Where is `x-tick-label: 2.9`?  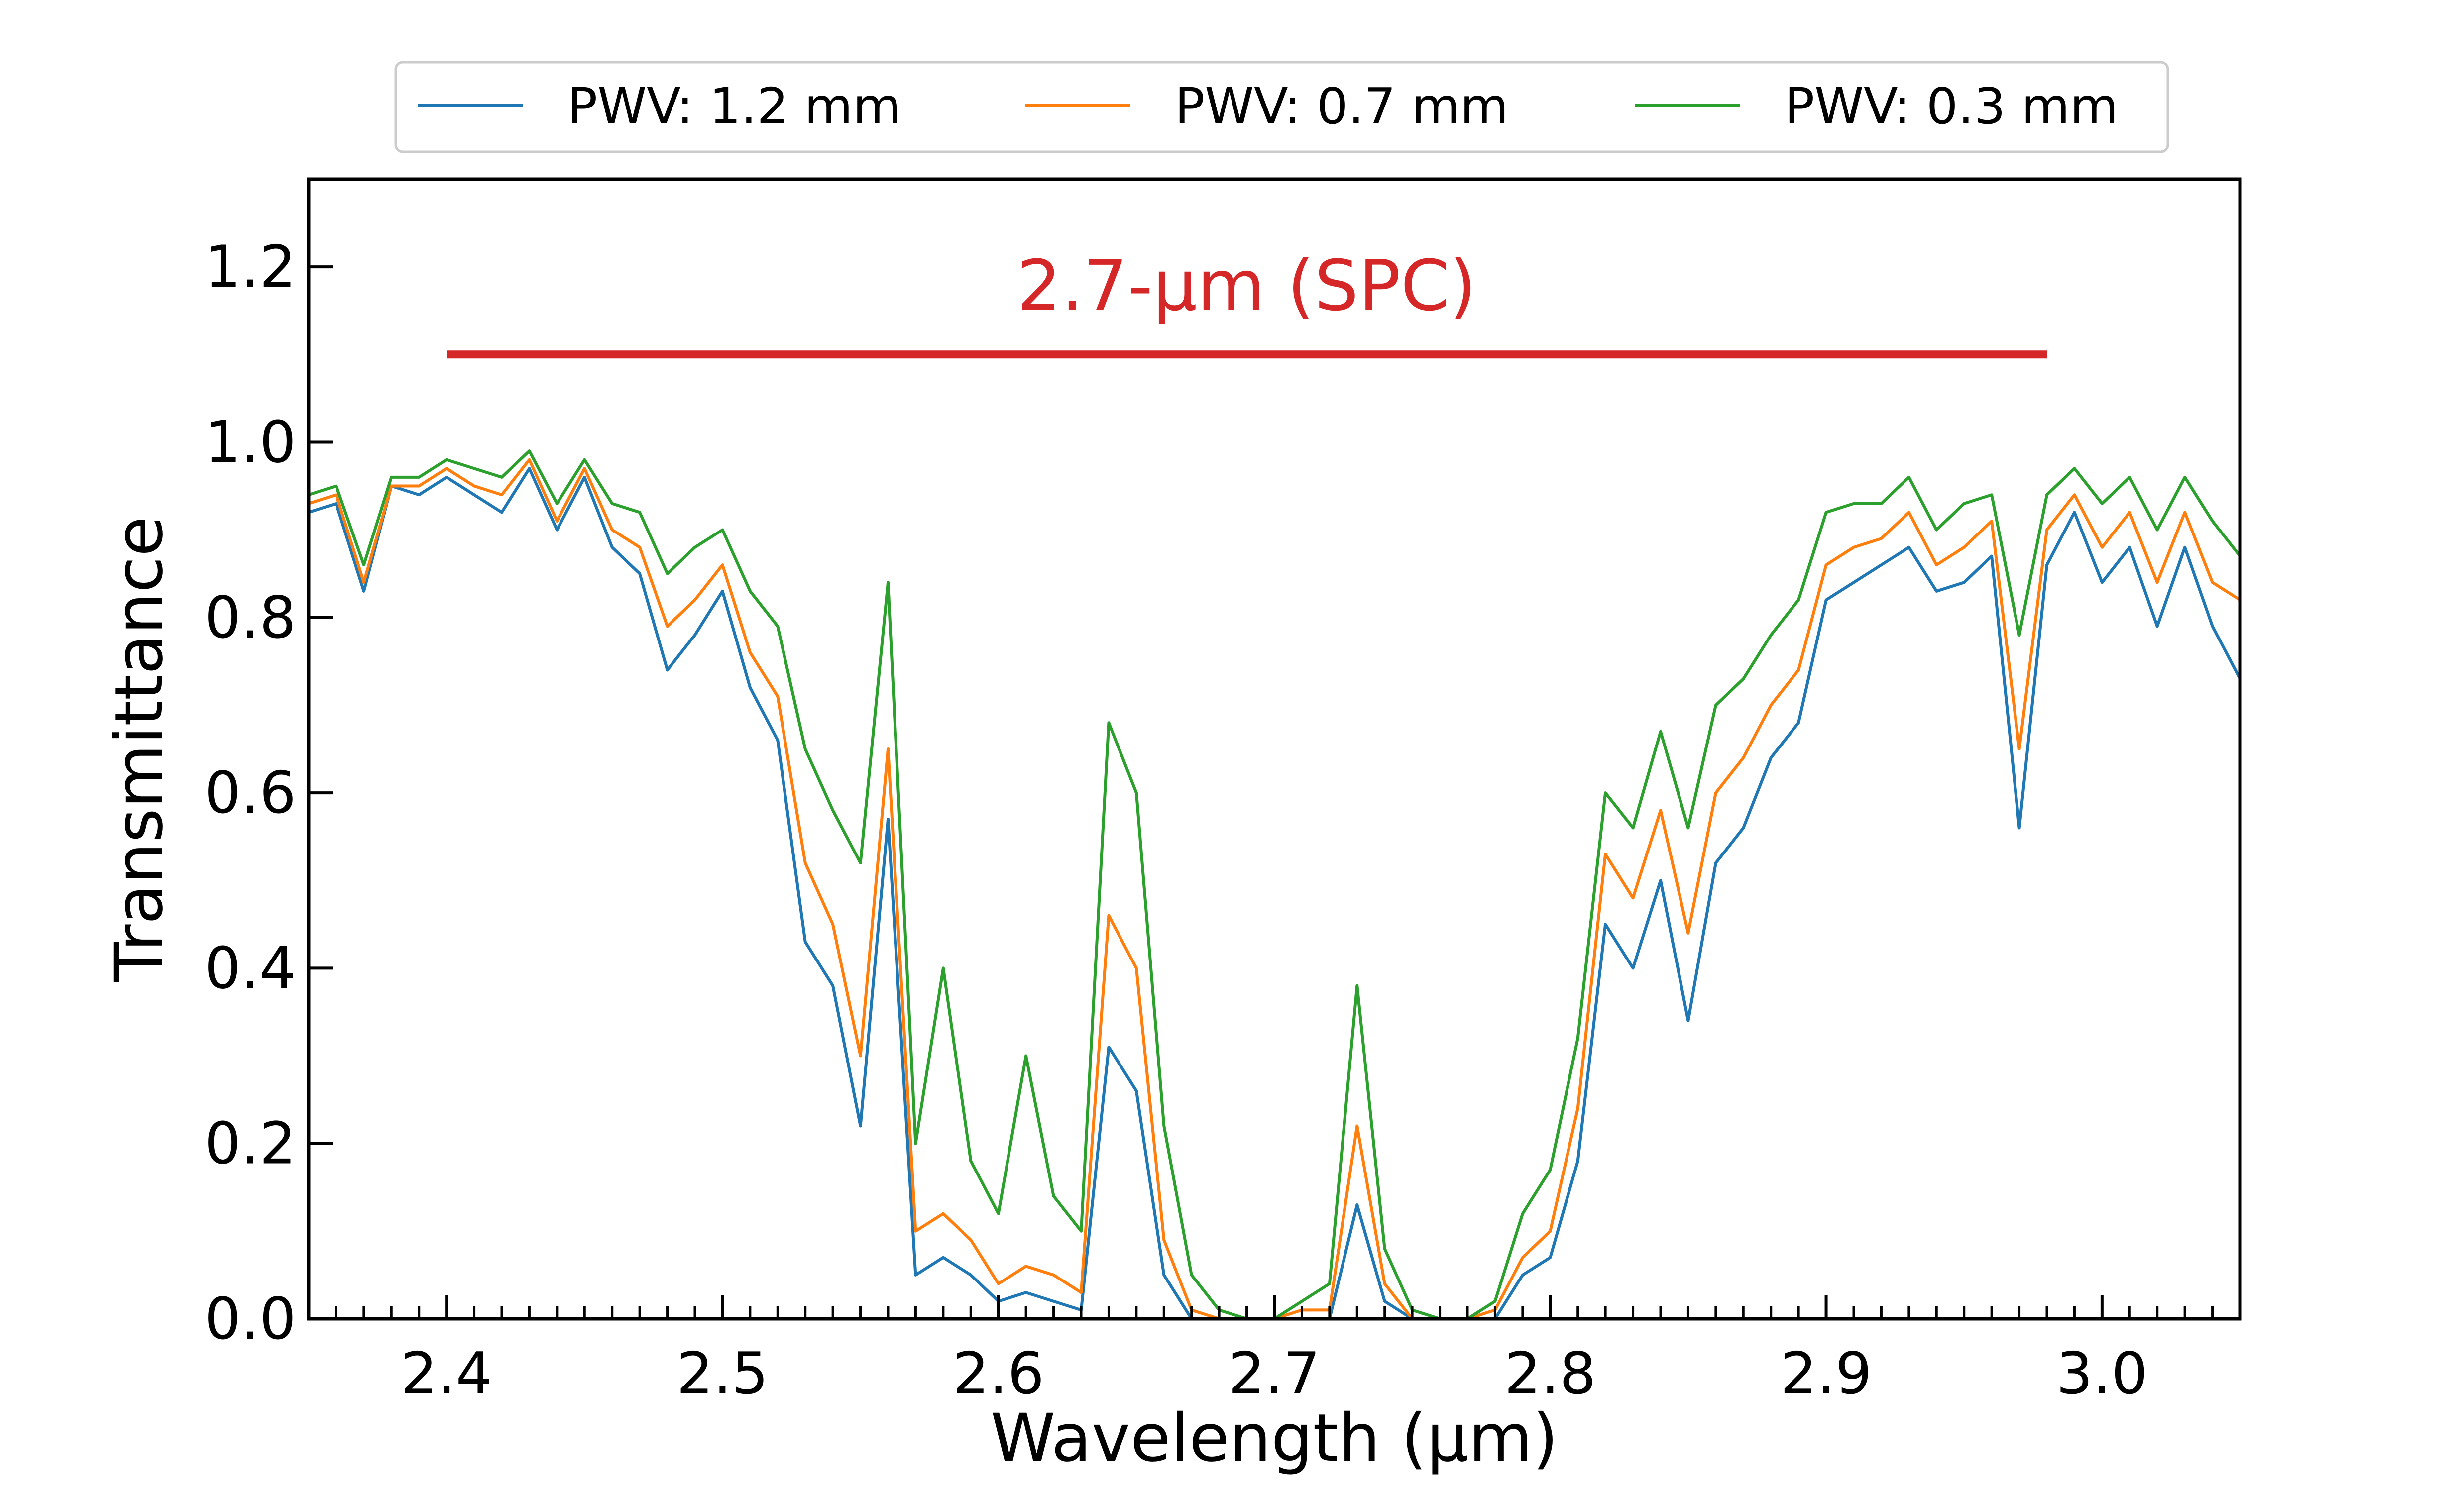
x-tick-label: 2.9 is located at coordinates (1826, 1373).